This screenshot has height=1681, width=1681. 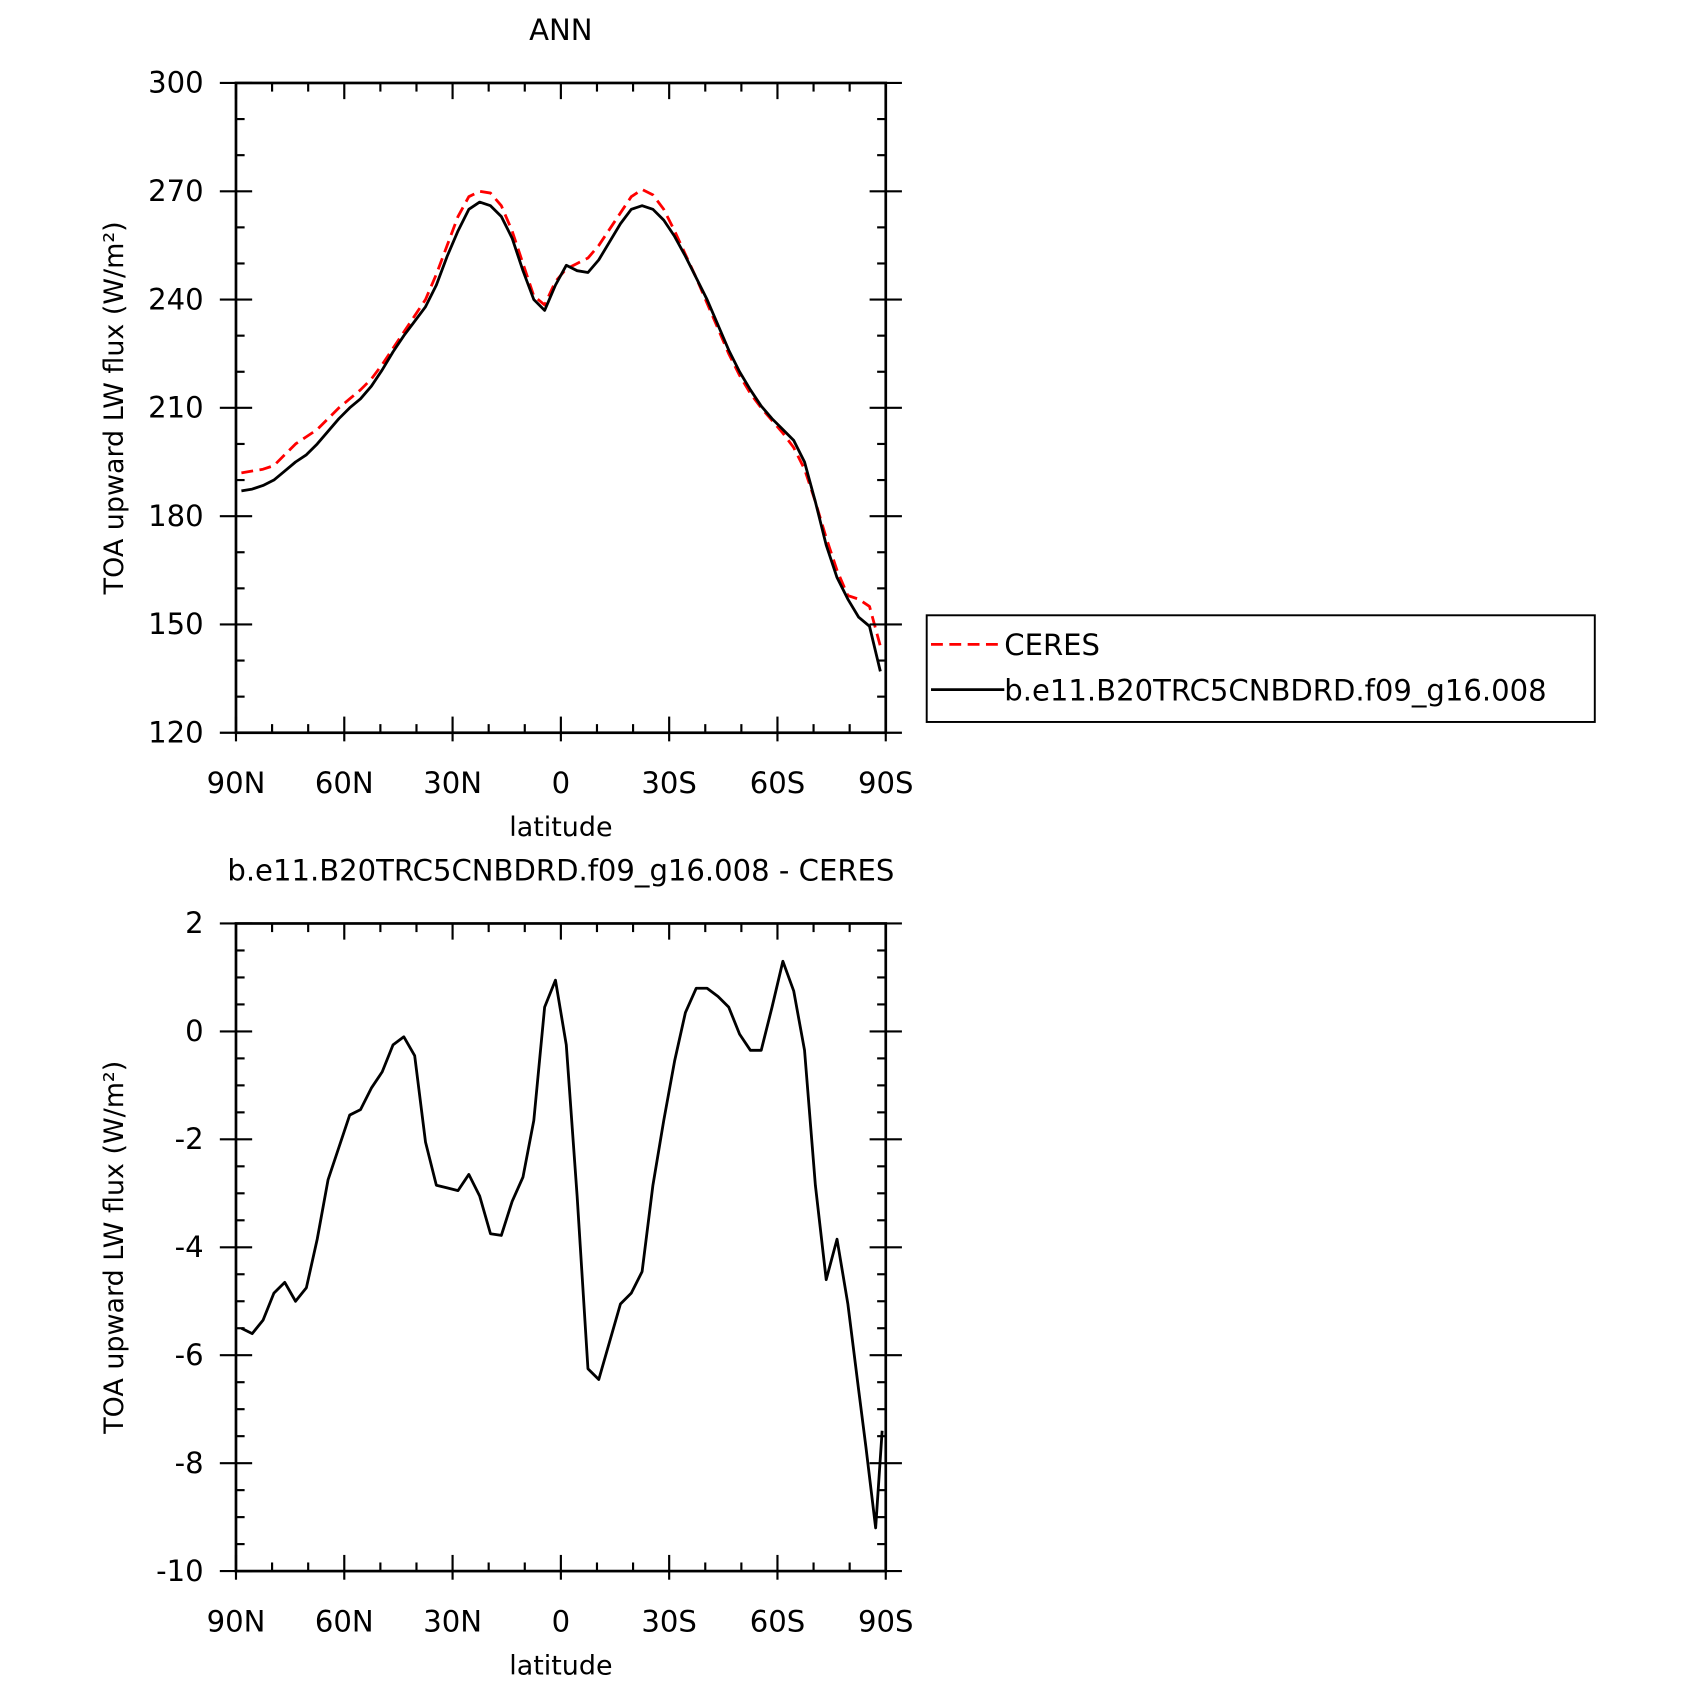 I want to click on y-tick-label: 270, so click(x=176, y=191).